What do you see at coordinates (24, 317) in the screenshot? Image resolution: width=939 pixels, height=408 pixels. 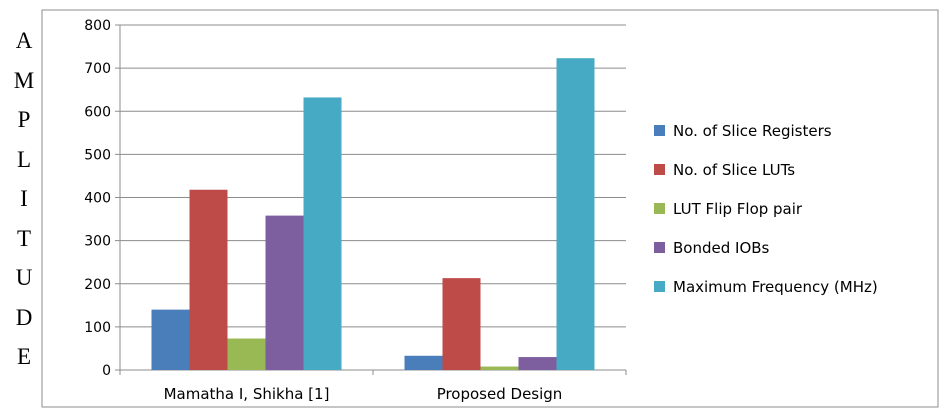 I see `y-axis-label-letter: D` at bounding box center [24, 317].